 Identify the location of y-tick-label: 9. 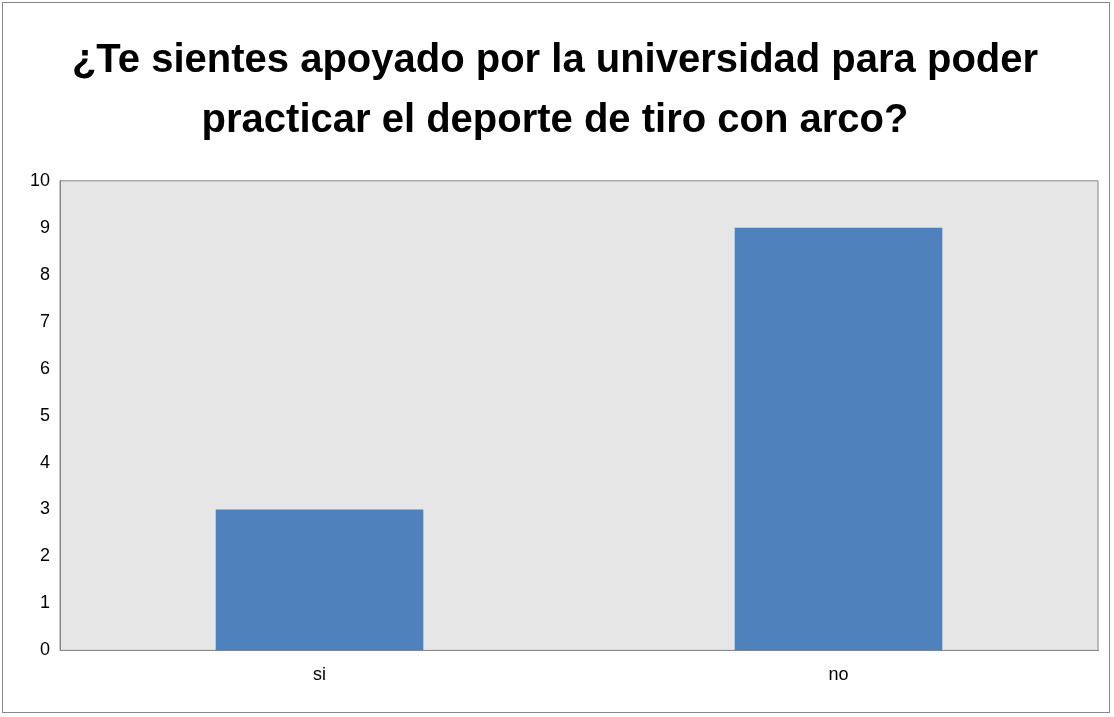
(45, 226).